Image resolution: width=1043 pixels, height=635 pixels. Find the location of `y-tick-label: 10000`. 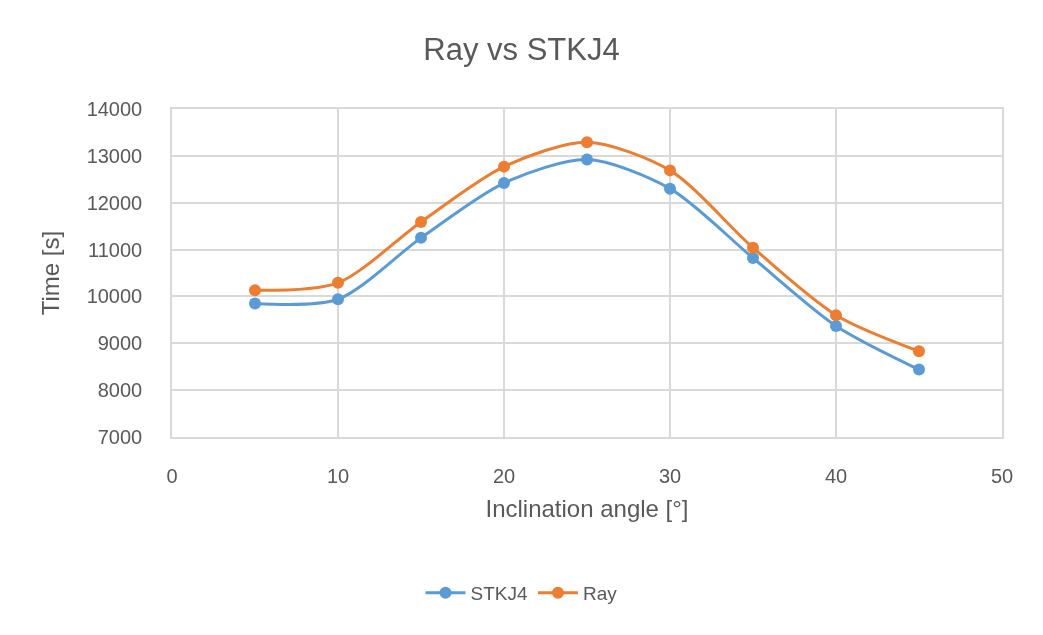

y-tick-label: 10000 is located at coordinates (114, 296).